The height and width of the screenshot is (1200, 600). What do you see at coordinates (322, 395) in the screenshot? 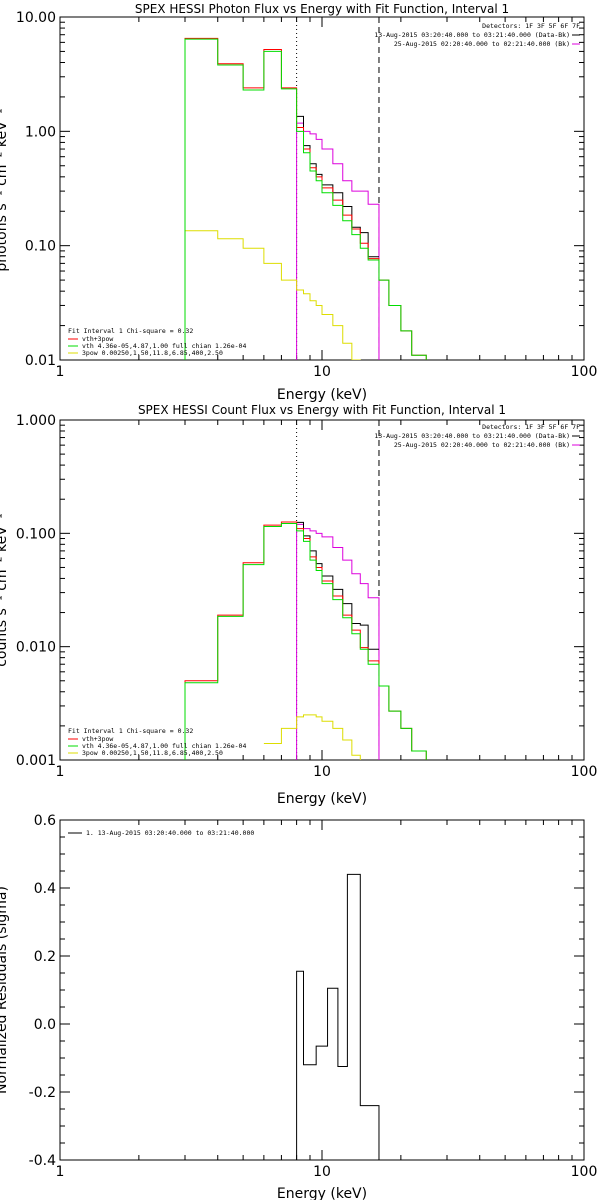
I see `photon-x-axis-label: Energy (keV)` at bounding box center [322, 395].